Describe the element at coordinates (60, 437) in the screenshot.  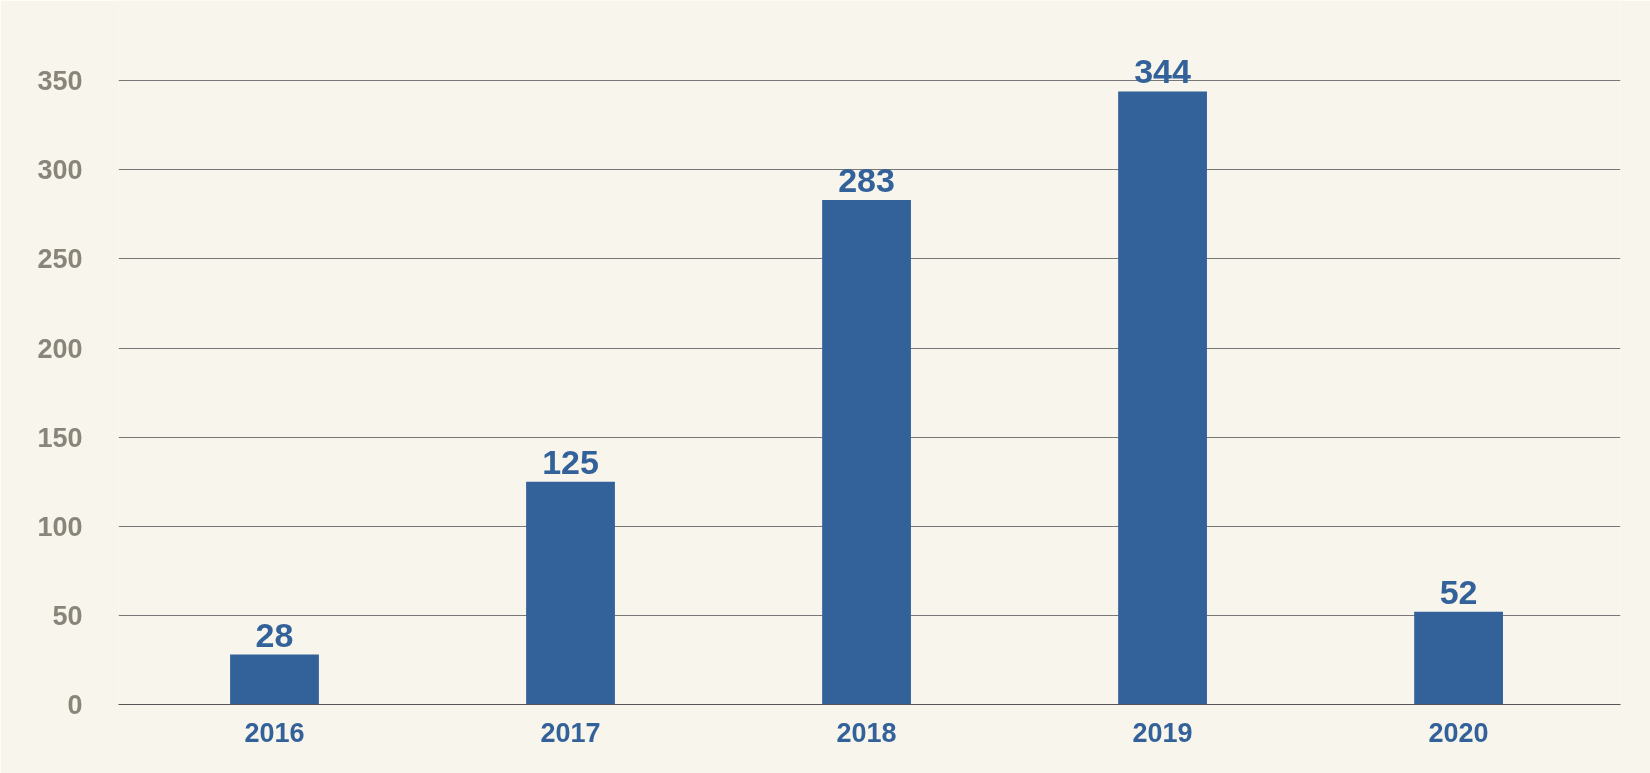
I see `y-tick-label: 150` at that location.